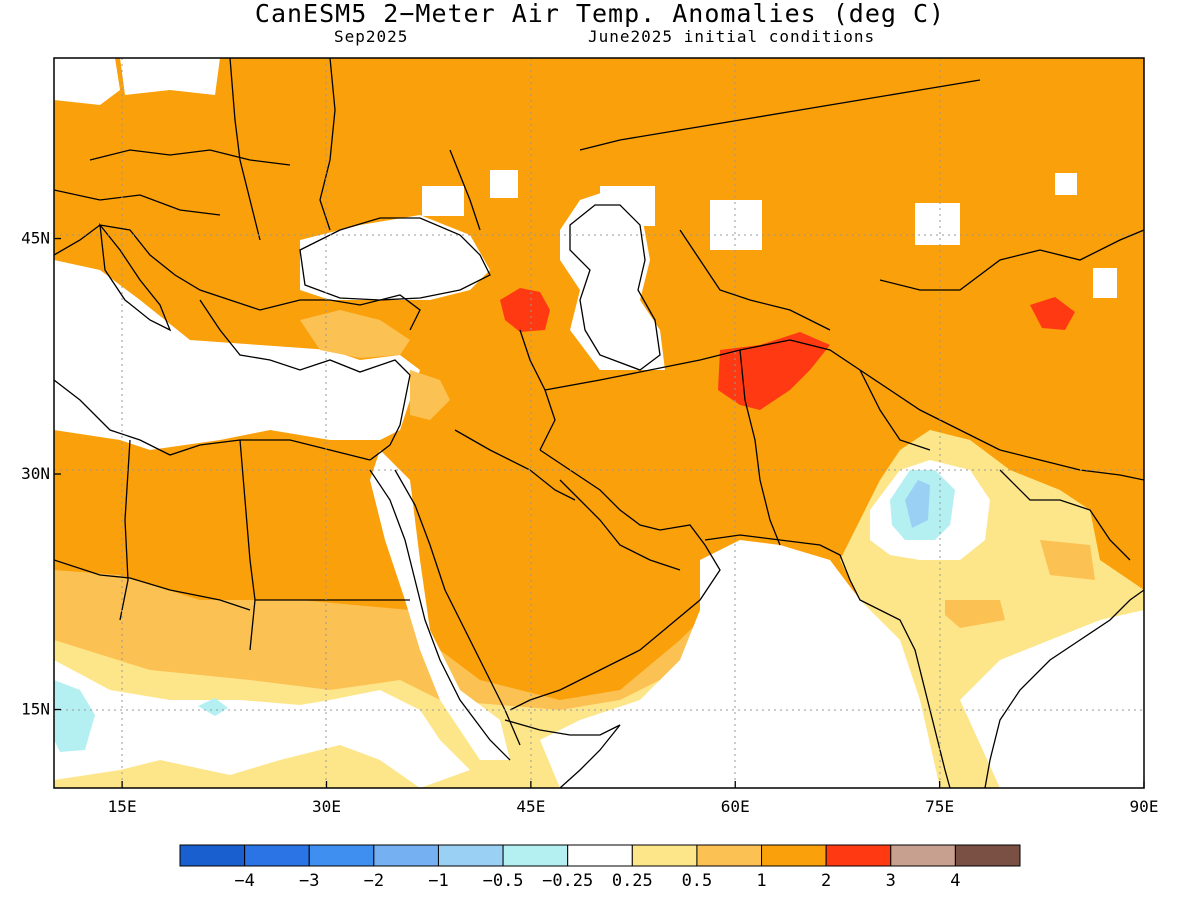 The width and height of the screenshot is (1200, 900). I want to click on x-tick-label: 90E, so click(1144, 806).